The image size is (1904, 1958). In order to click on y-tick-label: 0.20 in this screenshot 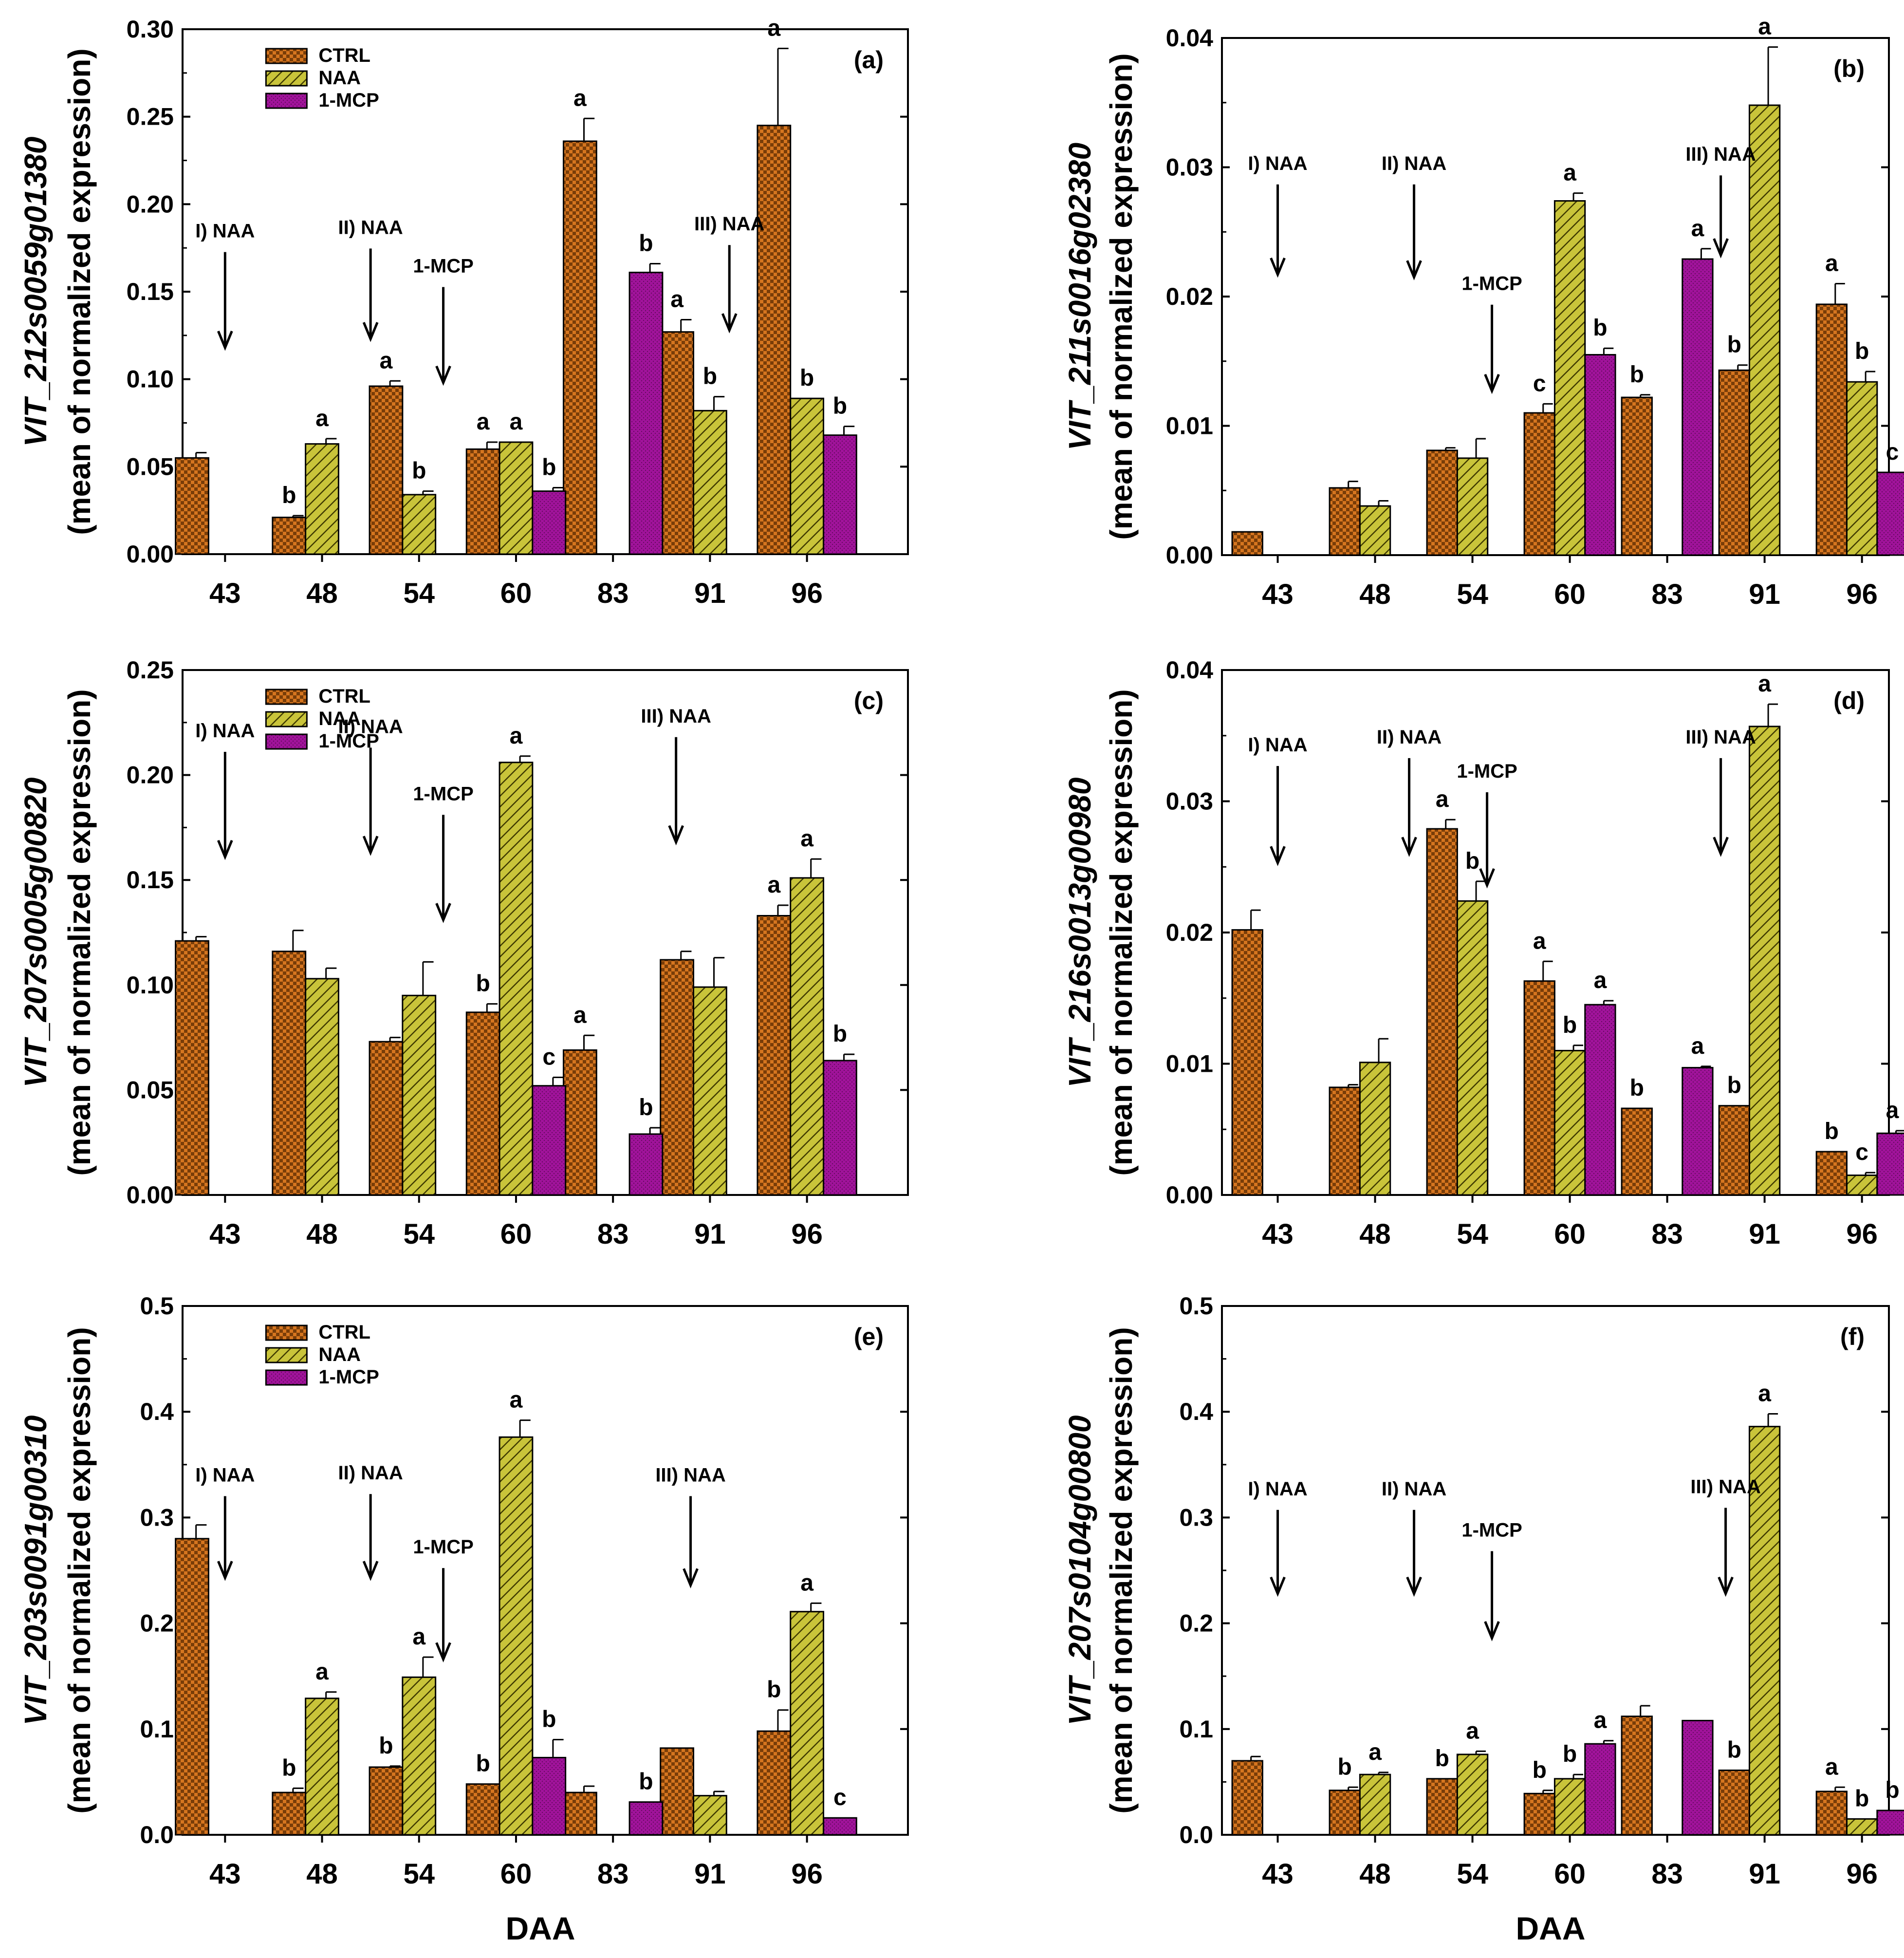, I will do `click(150, 204)`.